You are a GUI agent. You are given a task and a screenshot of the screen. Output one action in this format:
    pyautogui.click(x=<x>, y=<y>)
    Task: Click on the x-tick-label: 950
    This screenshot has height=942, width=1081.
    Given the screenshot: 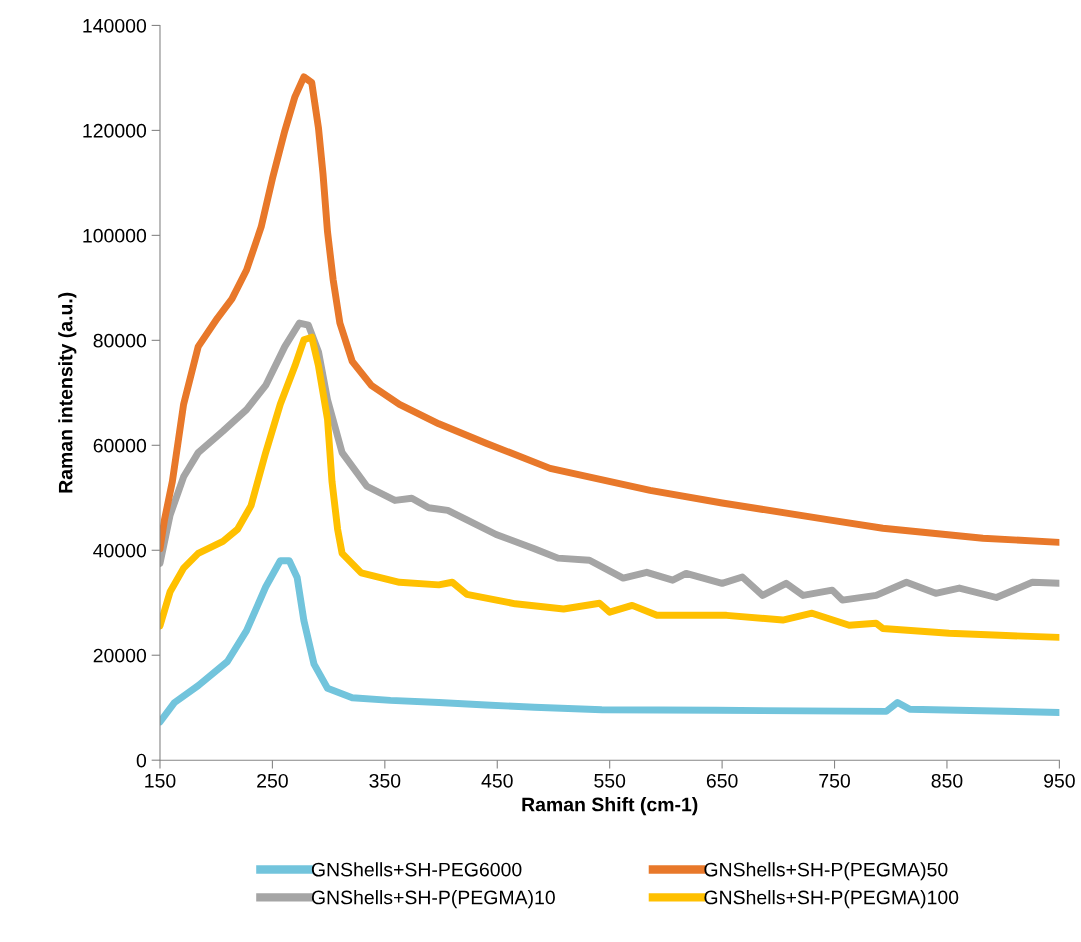 What is the action you would take?
    pyautogui.click(x=1059, y=780)
    